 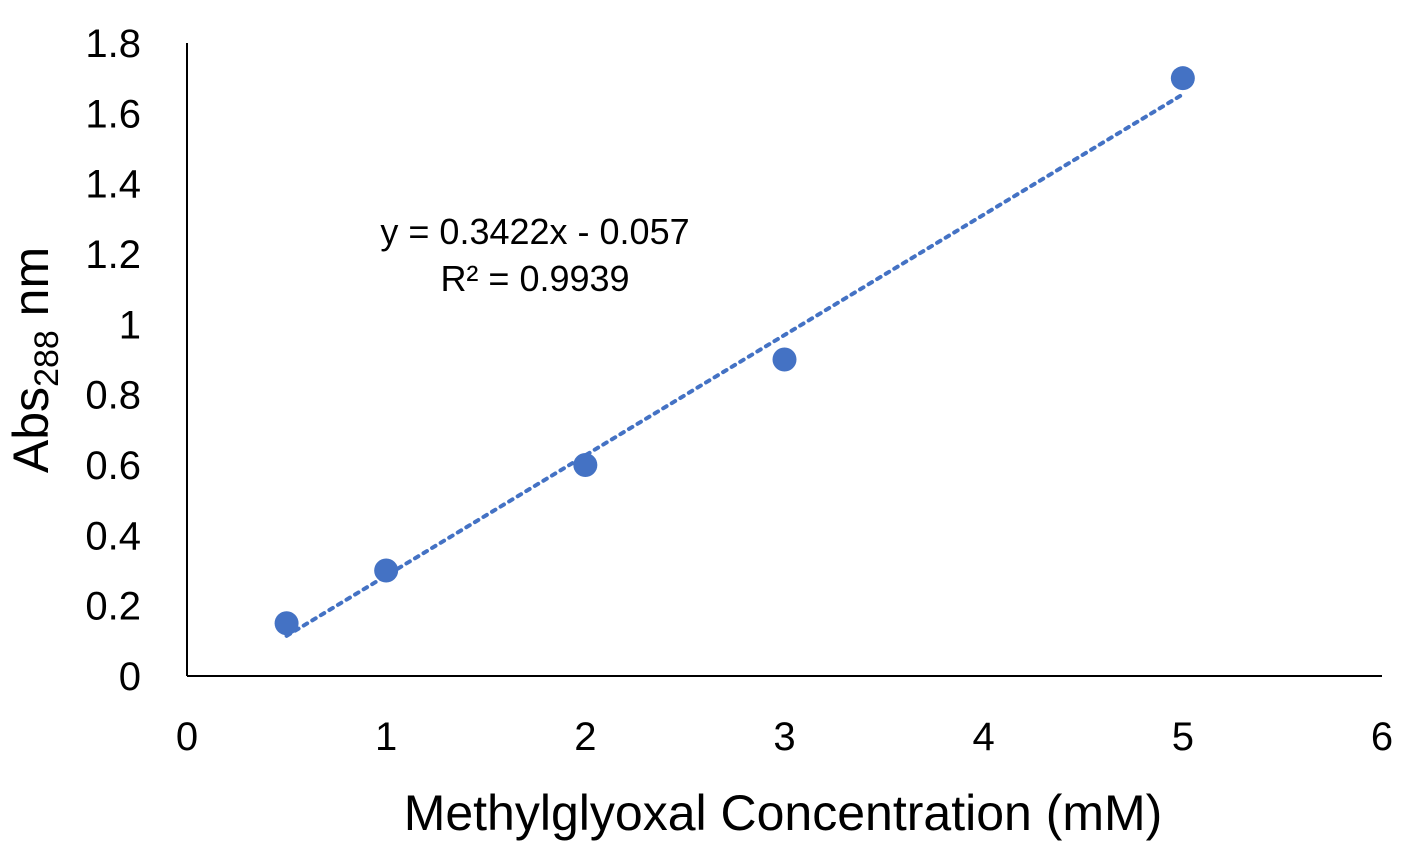 I want to click on y-tick-label: 0.4, so click(x=113, y=536).